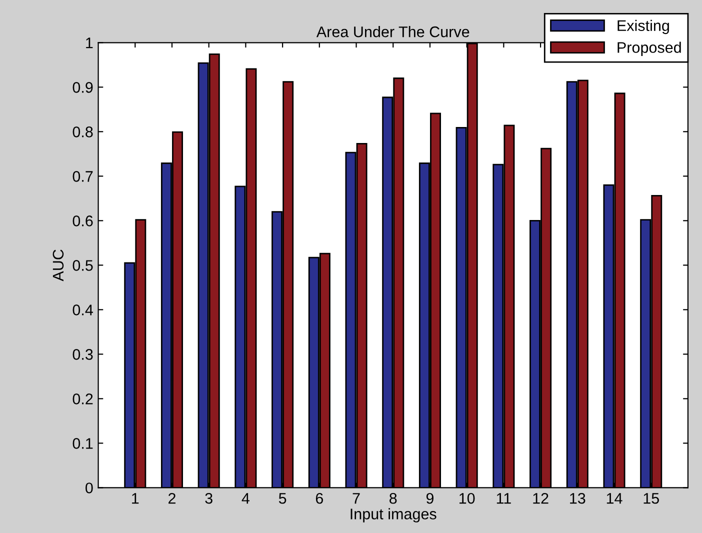 Image resolution: width=702 pixels, height=533 pixels. What do you see at coordinates (614, 498) in the screenshot?
I see `x-tick-label: 14` at bounding box center [614, 498].